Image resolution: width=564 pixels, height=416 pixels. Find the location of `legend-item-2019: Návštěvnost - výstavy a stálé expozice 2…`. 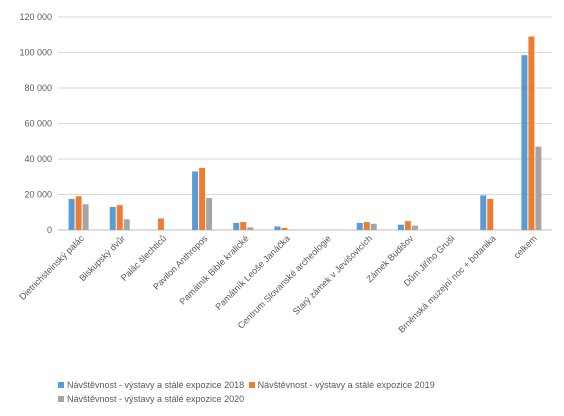

legend-item-2019: Návštěvnost - výstavy a stálé expozice 2… is located at coordinates (341, 385).